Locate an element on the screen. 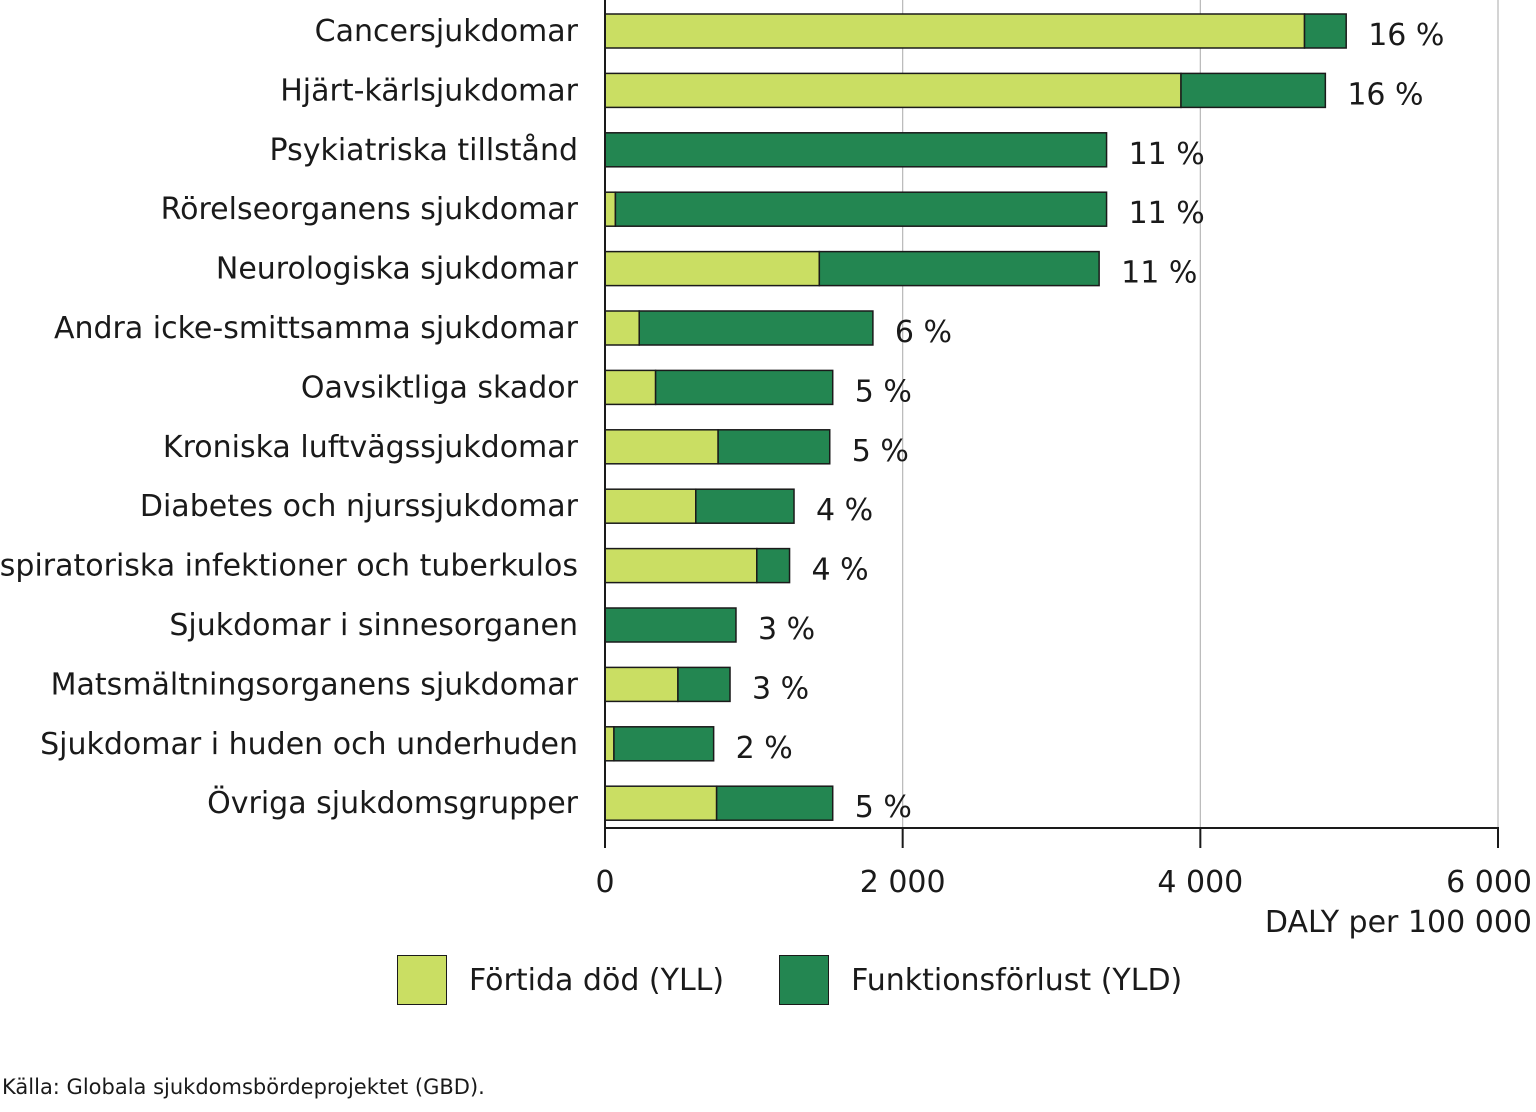 This screenshot has height=1112, width=1536. category-label: Övriga sjukdomsgrupper is located at coordinates (393, 803).